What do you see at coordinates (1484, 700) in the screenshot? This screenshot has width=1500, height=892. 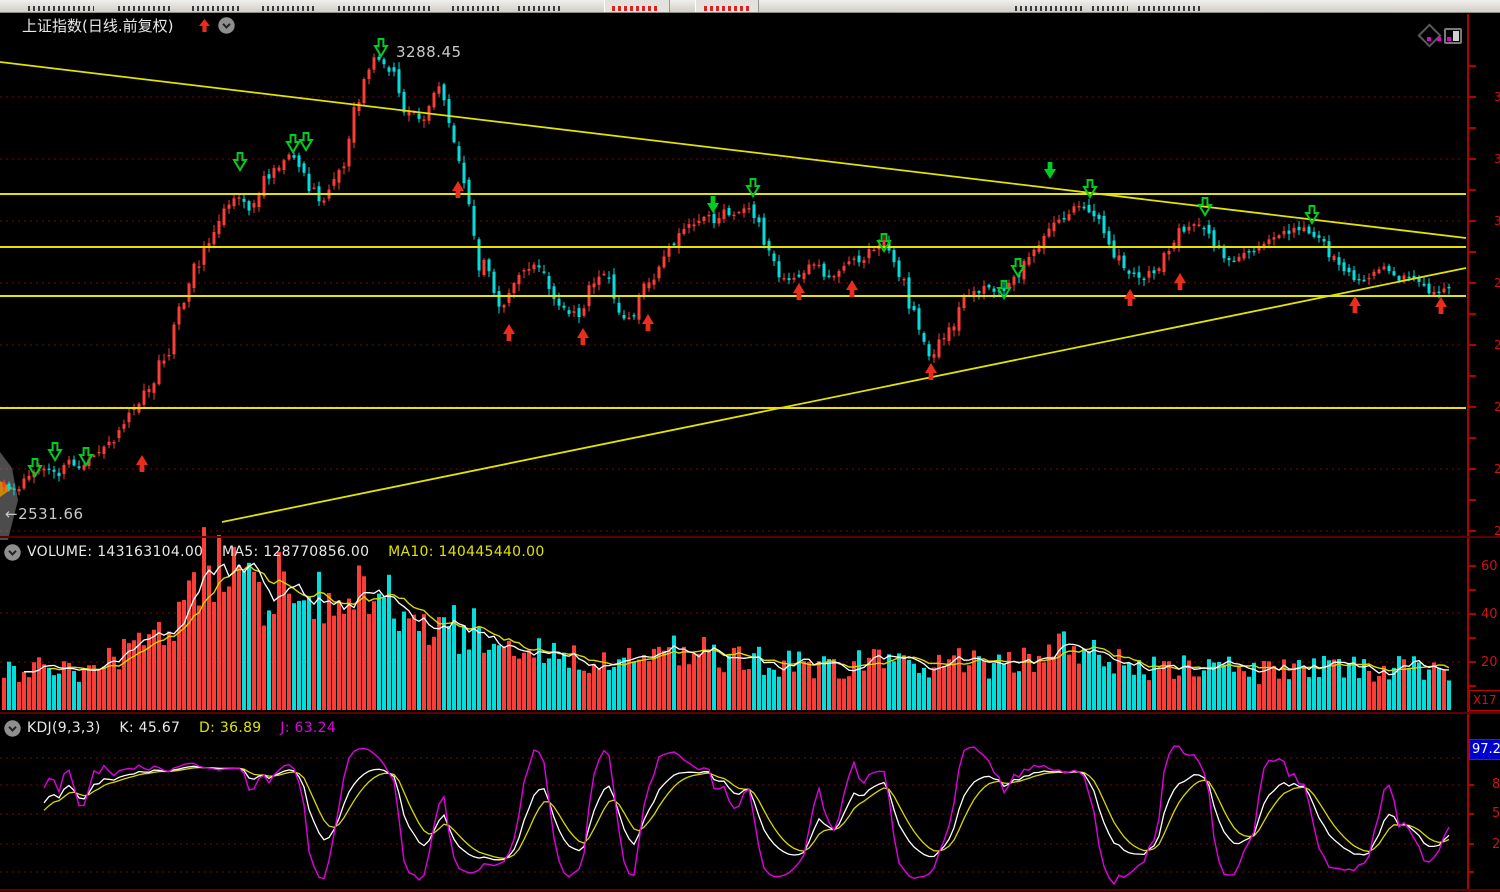 I see `volume-multiplier-badge: X17` at bounding box center [1484, 700].